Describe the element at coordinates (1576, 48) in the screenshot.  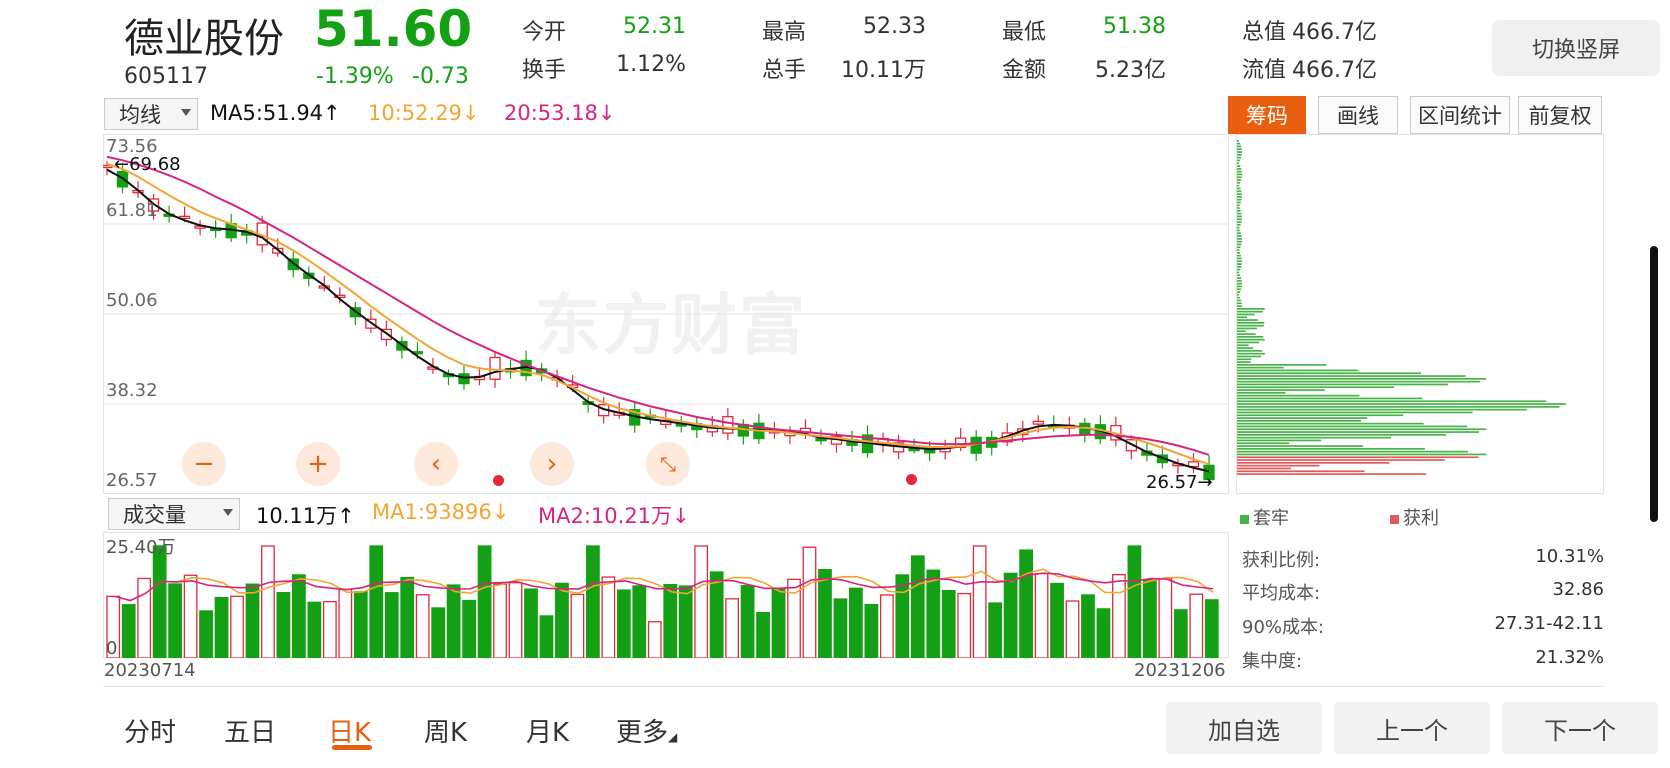
I see `switch-portrait-button: 切换竖屏` at that location.